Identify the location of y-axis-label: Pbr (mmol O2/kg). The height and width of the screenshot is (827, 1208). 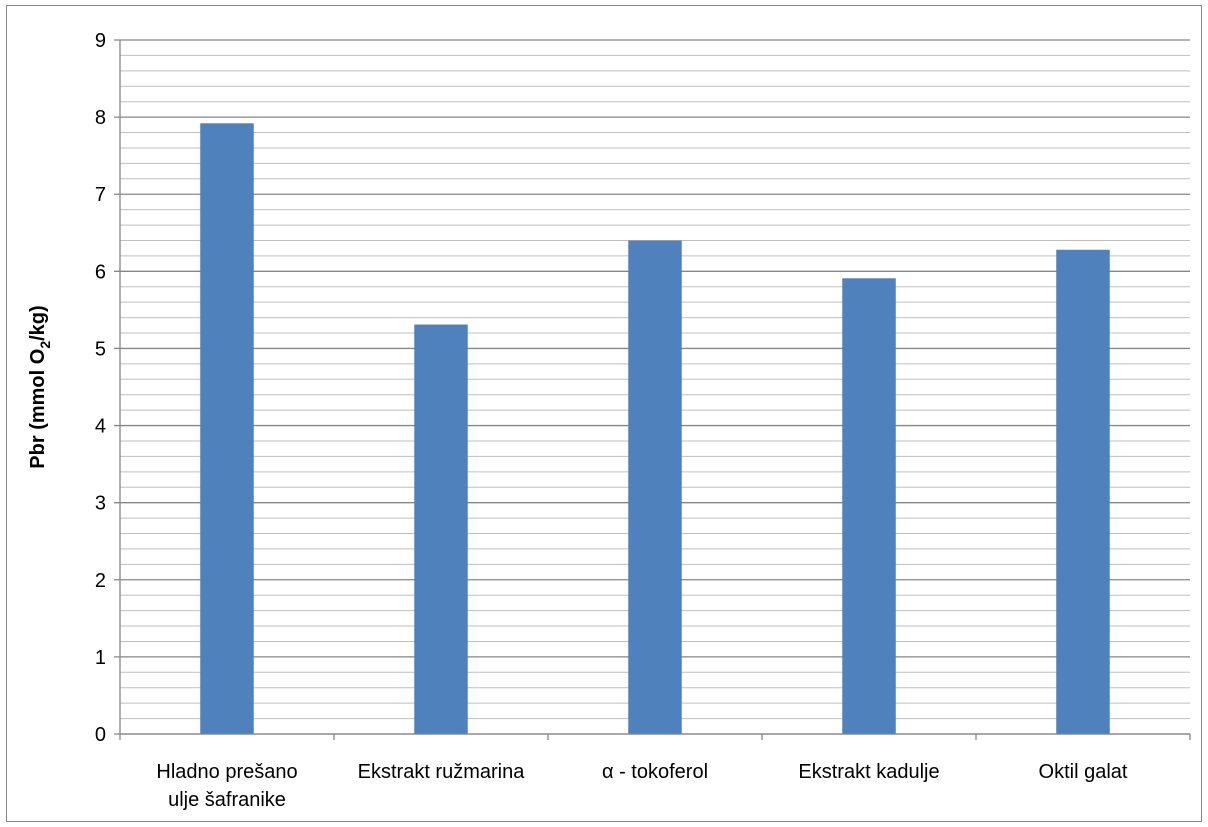
(40, 386).